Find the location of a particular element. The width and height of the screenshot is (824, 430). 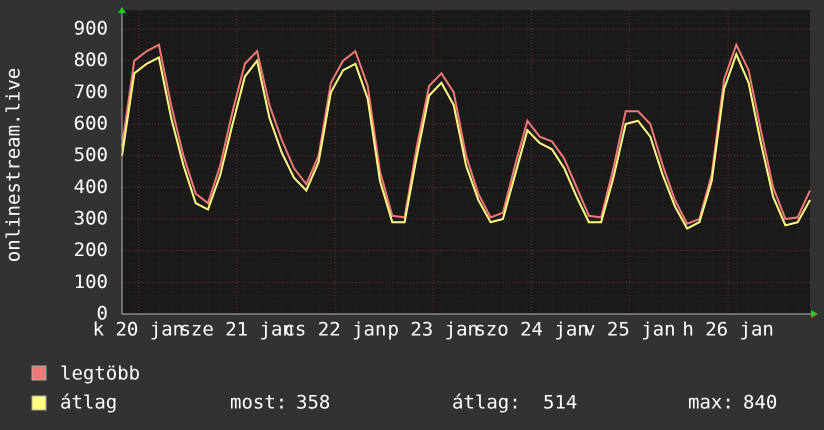

y-tick-label: 100 is located at coordinates (91, 282).